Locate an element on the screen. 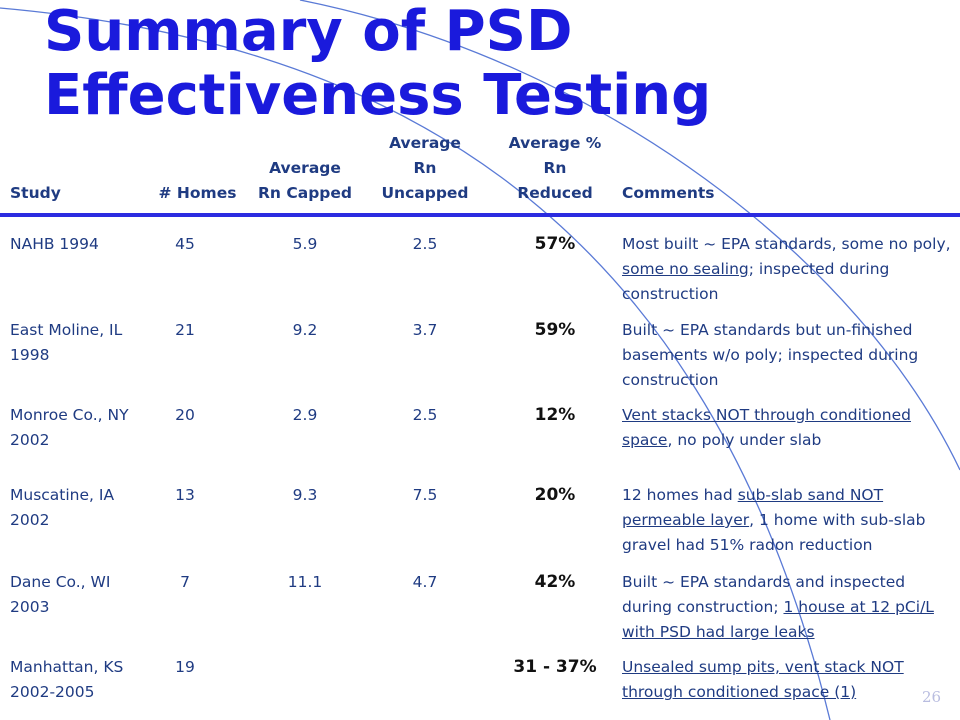  percent-reduced-cell: 12% is located at coordinates (555, 415).